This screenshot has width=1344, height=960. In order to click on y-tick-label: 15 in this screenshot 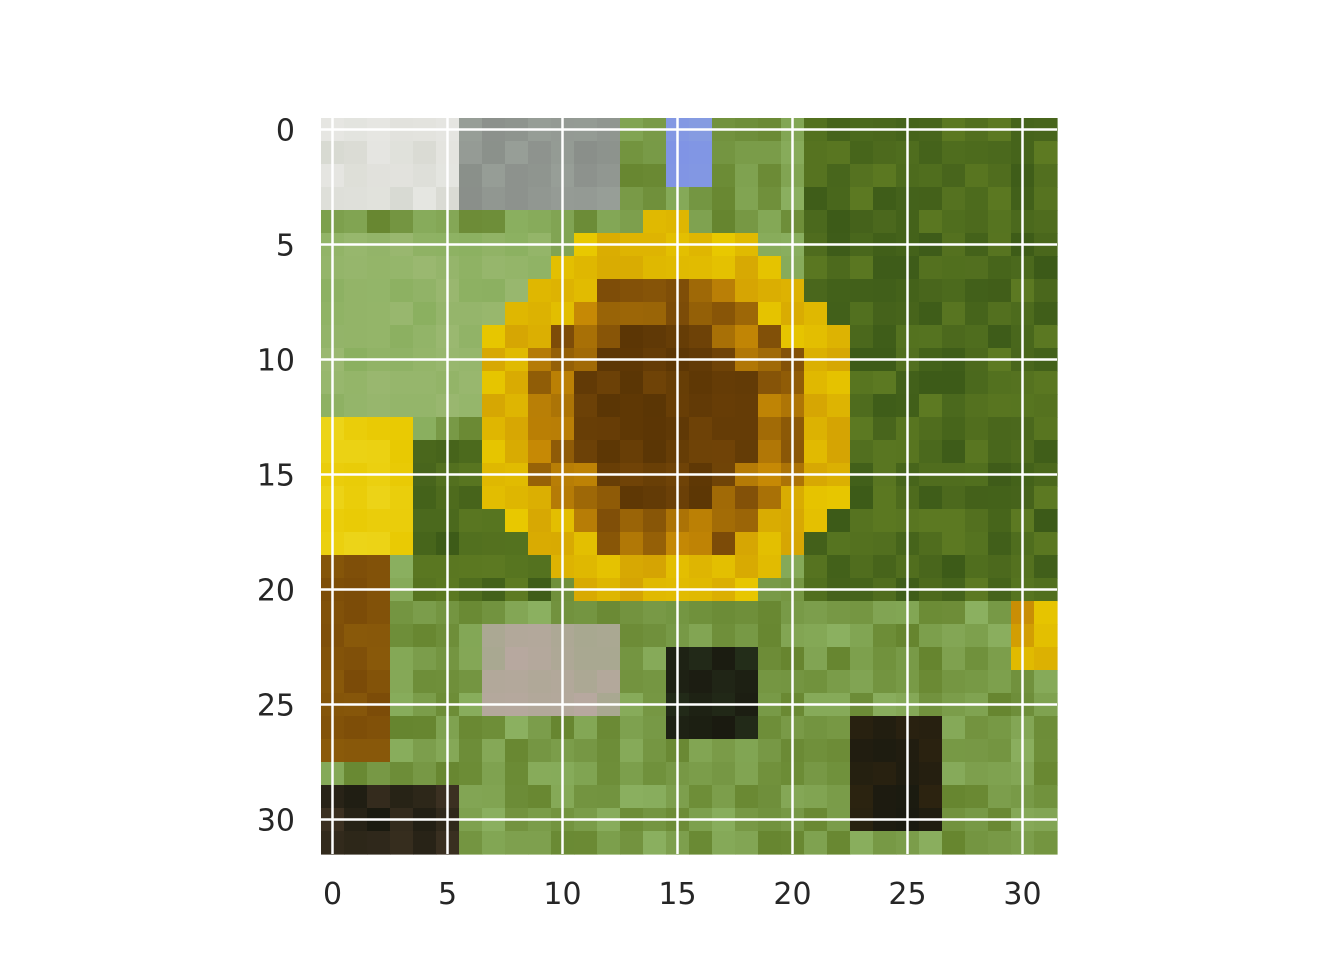, I will do `click(276, 476)`.